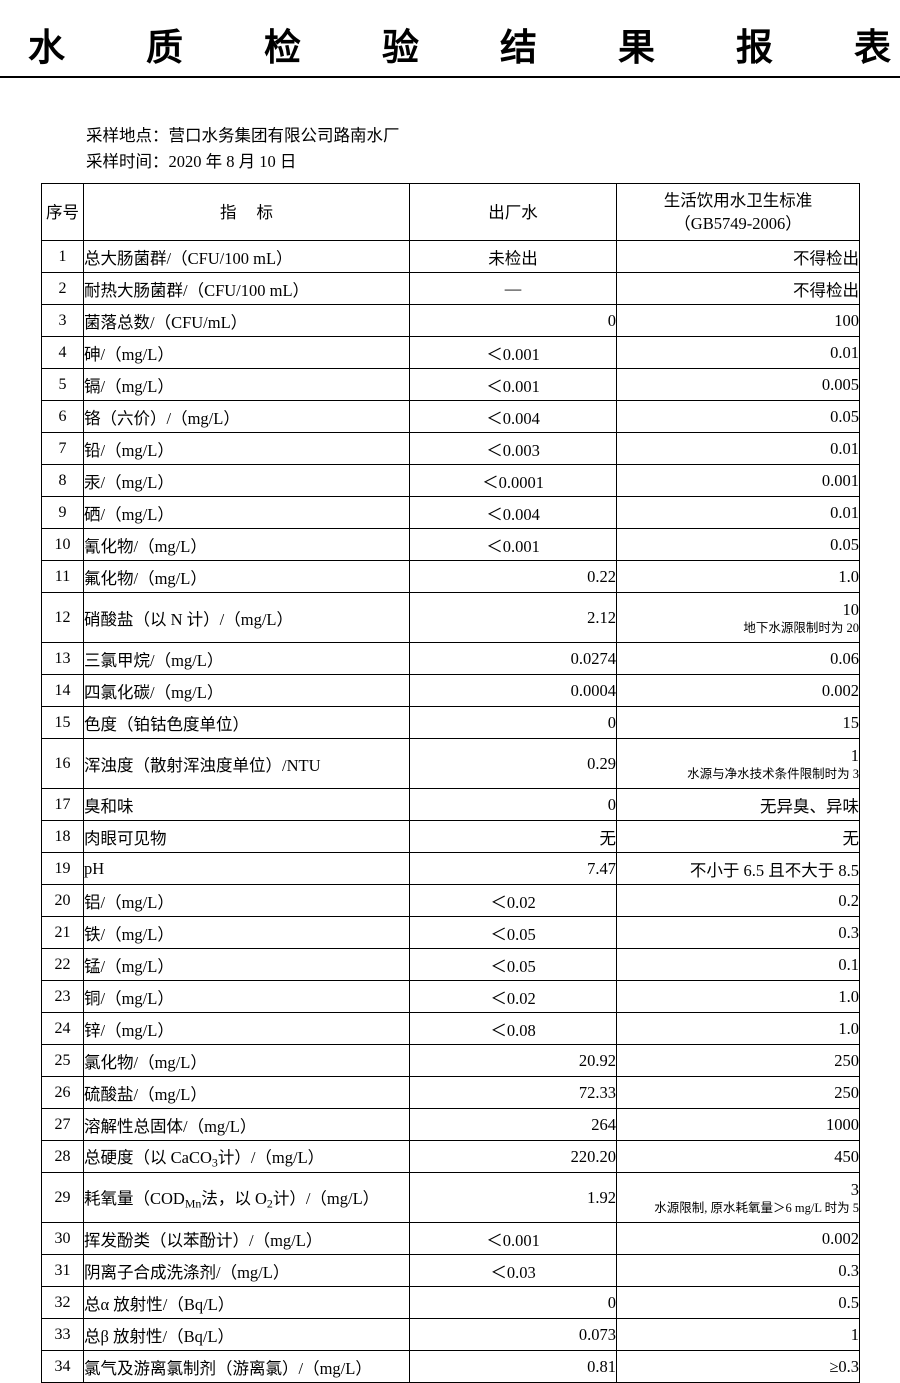  I want to click on standard-note: 水源限制, 原水耗氧量＞6 mg/L 时为 5, so click(756, 1207).